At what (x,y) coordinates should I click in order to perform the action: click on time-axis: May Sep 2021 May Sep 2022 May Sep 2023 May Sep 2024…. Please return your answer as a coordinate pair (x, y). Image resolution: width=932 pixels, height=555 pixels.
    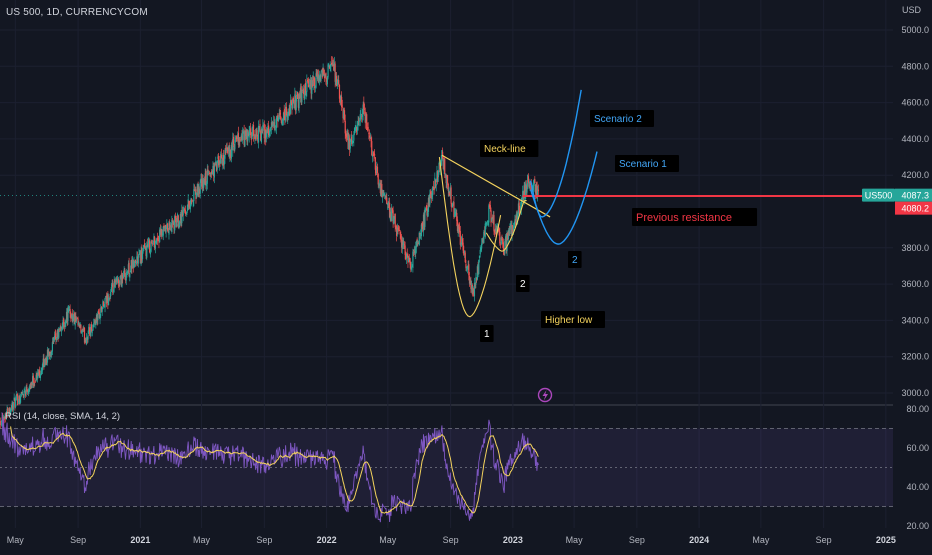
    Looking at the image, I should click on (448, 539).